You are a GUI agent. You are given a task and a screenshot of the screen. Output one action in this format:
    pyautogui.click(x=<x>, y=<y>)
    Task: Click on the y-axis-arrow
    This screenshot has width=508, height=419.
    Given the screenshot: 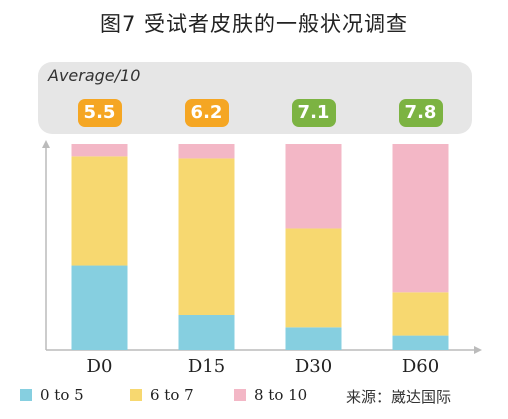 What is the action you would take?
    pyautogui.click(x=46, y=144)
    